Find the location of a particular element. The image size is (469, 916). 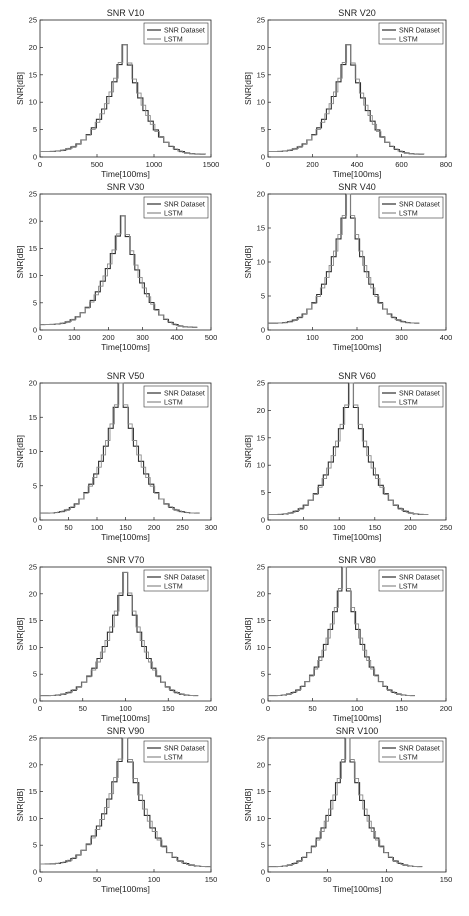

x-tick-label: 1500 is located at coordinates (211, 164).